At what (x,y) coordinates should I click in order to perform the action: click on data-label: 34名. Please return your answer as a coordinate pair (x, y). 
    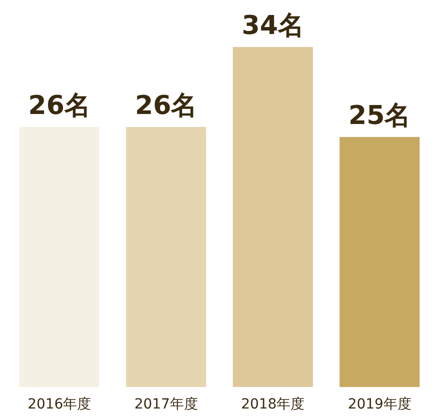
    Looking at the image, I should click on (273, 26).